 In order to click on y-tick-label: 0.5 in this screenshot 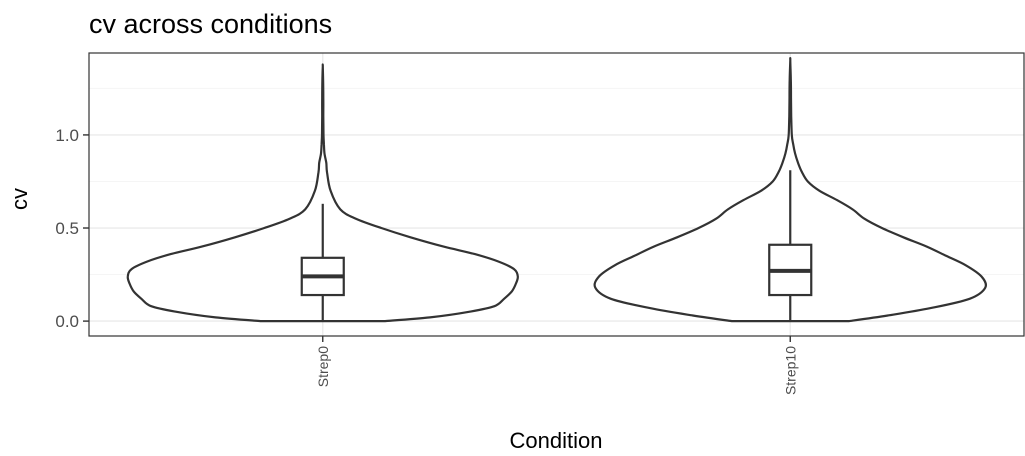, I will do `click(67, 228)`.